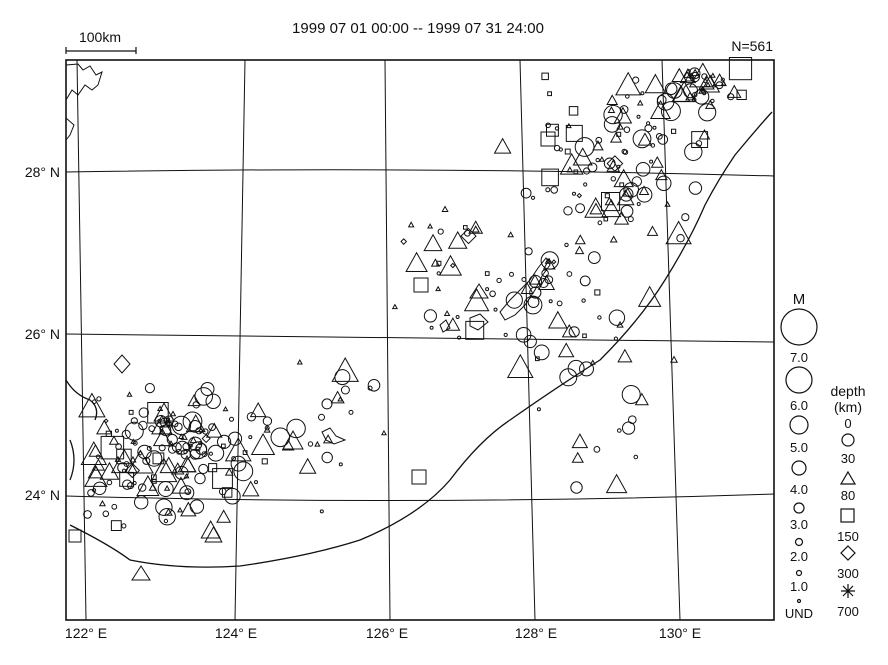 Image resolution: width=888 pixels, height=665 pixels. What do you see at coordinates (847, 391) in the screenshot?
I see `depth-legend-title: depth` at bounding box center [847, 391].